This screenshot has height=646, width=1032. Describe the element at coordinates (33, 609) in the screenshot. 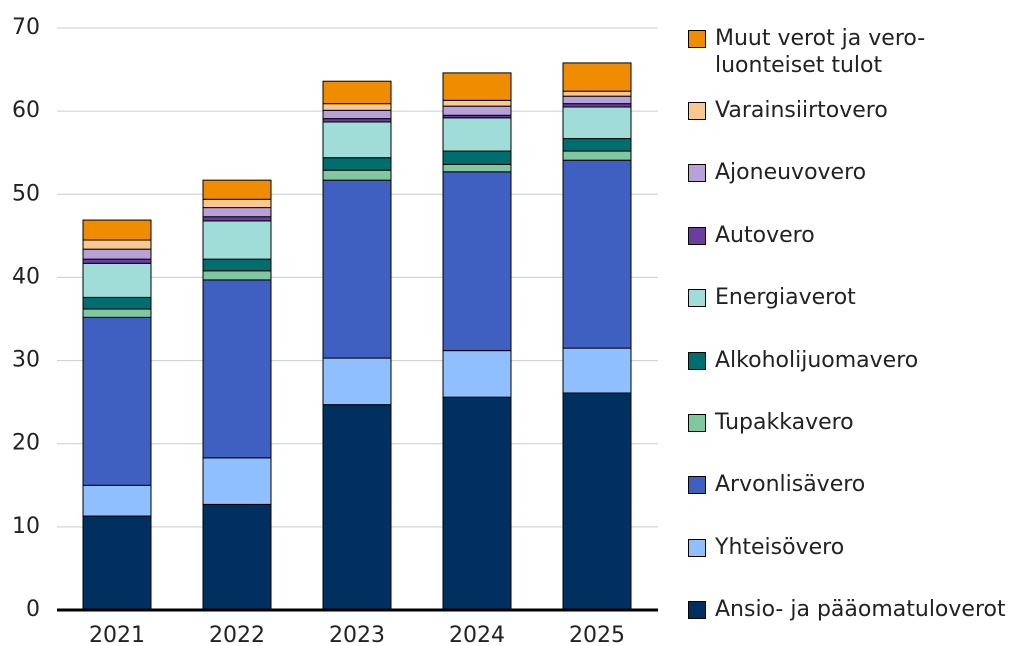

I see `y-tick-label: 0` at that location.